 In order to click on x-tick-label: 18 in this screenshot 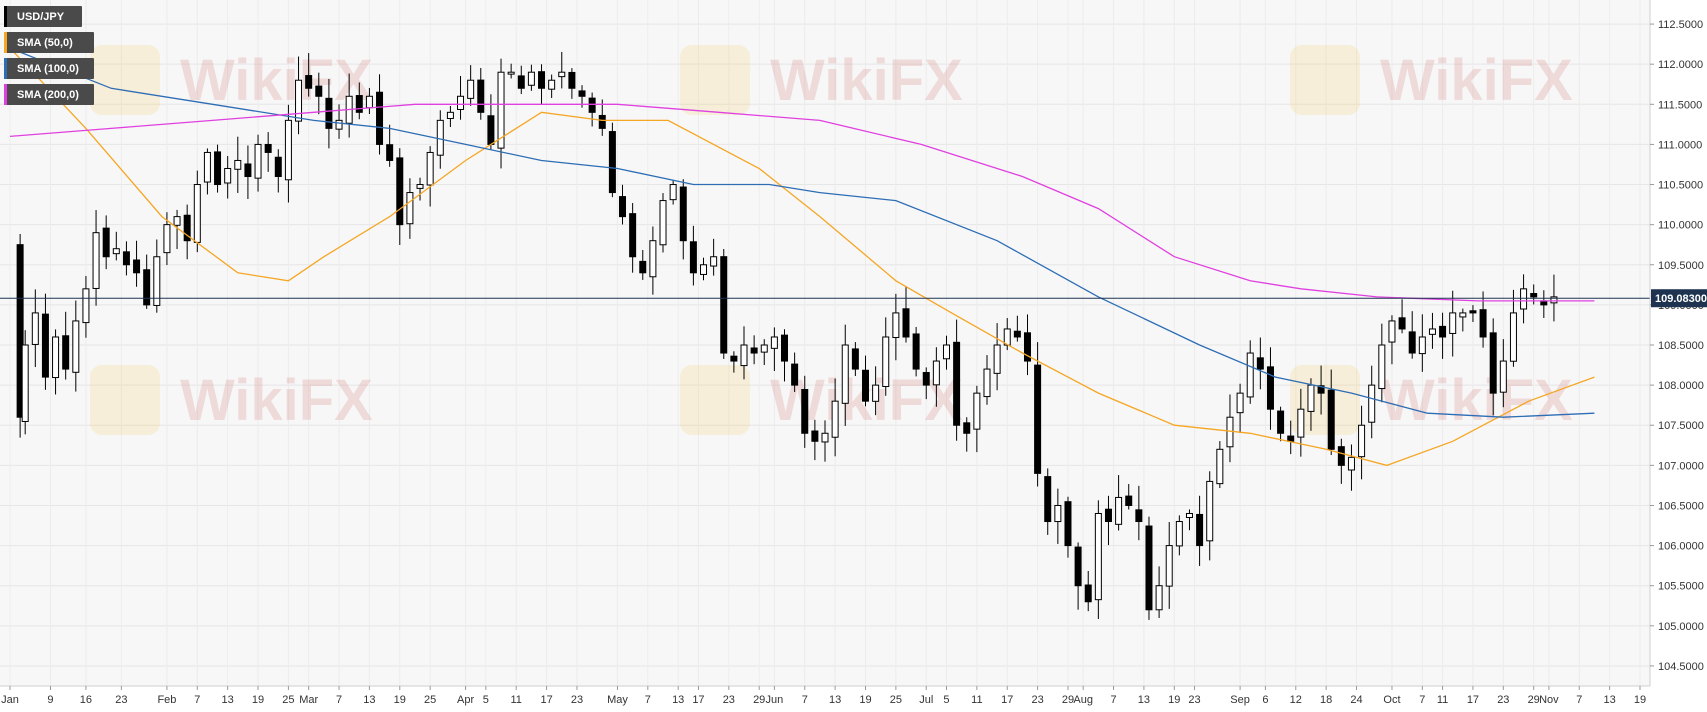, I will do `click(1326, 700)`.